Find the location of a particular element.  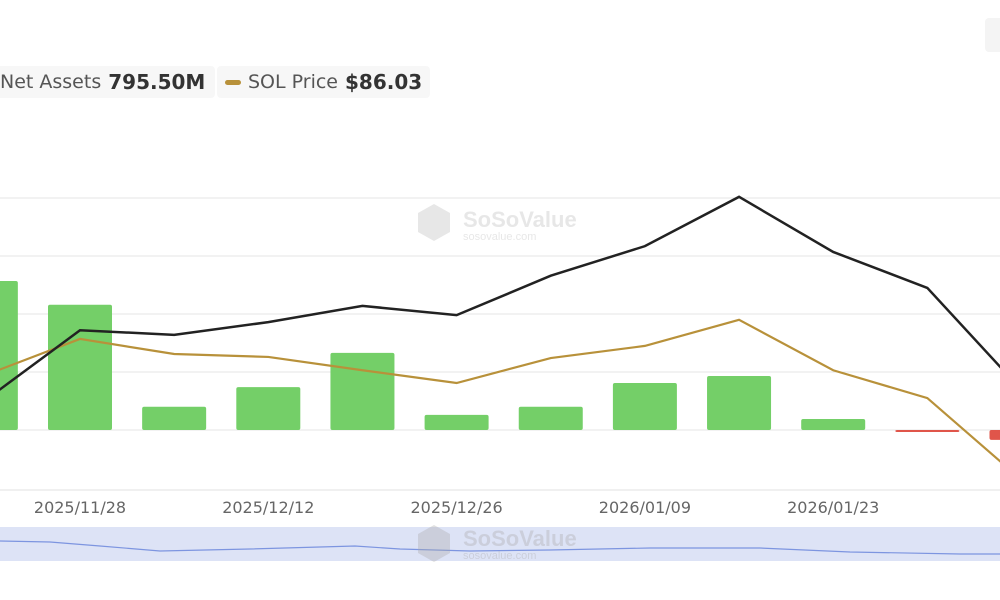

watermark: SoSoValue sosovalue.com is located at coordinates (497, 223).